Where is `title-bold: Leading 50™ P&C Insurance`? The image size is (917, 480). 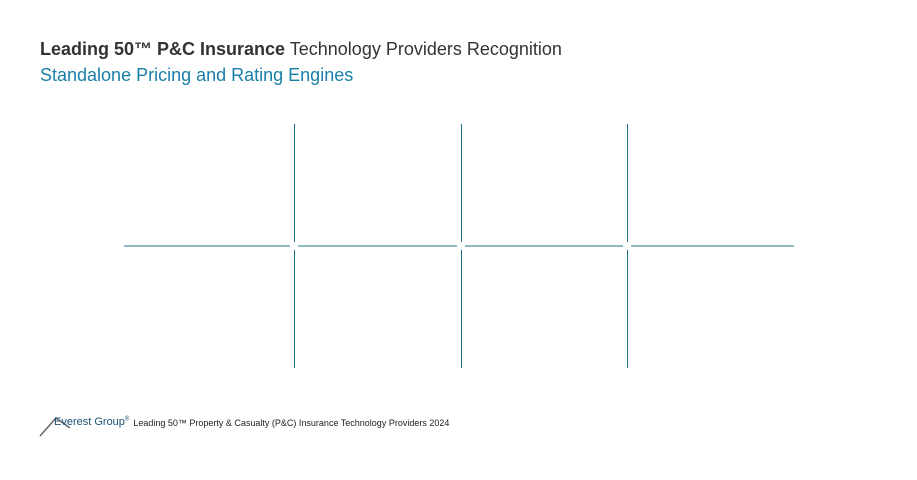 title-bold: Leading 50™ P&C Insurance is located at coordinates (163, 49).